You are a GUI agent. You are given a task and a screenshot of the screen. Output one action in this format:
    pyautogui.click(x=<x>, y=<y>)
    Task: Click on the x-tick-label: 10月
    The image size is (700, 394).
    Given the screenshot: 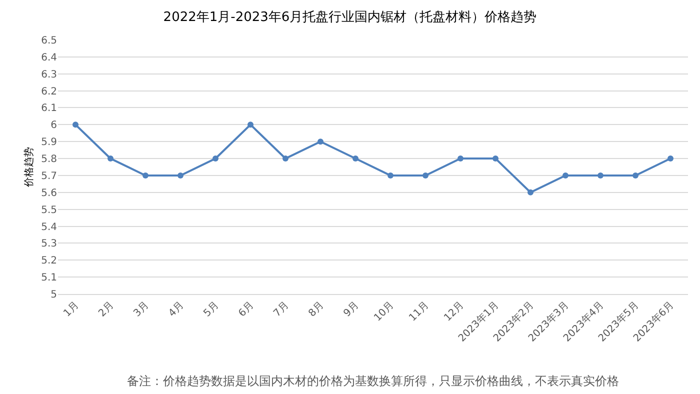 What is the action you would take?
    pyautogui.click(x=384, y=312)
    